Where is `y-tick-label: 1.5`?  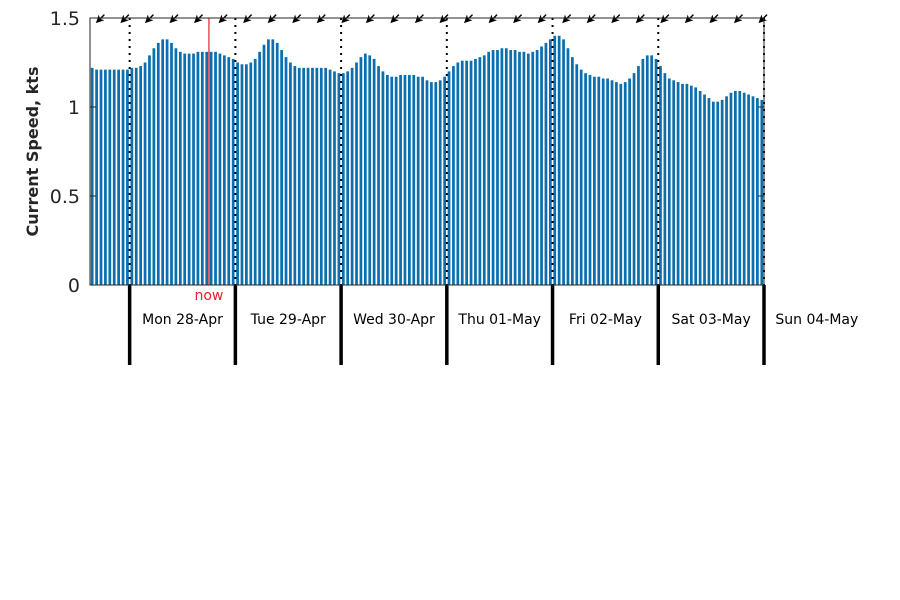
y-tick-label: 1.5 is located at coordinates (65, 19).